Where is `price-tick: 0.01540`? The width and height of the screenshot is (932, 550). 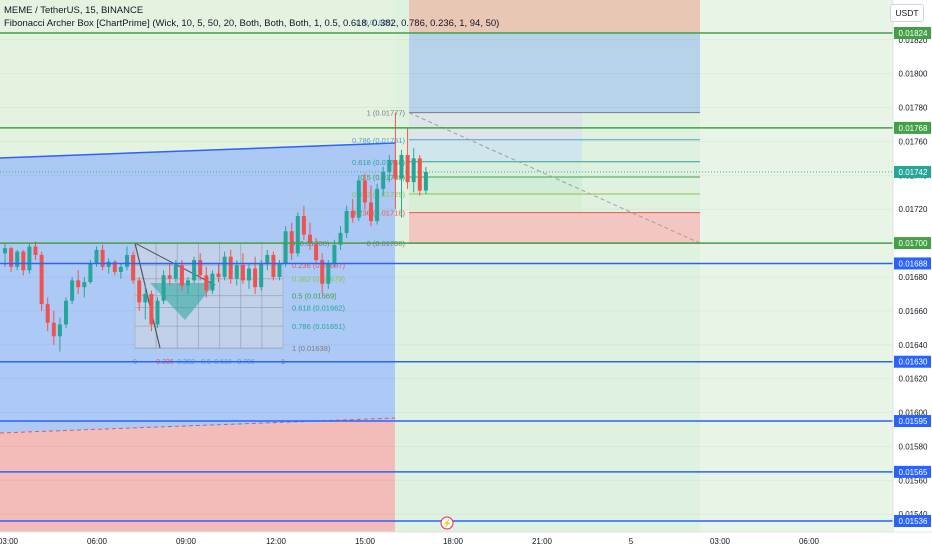 price-tick: 0.01540 is located at coordinates (913, 514).